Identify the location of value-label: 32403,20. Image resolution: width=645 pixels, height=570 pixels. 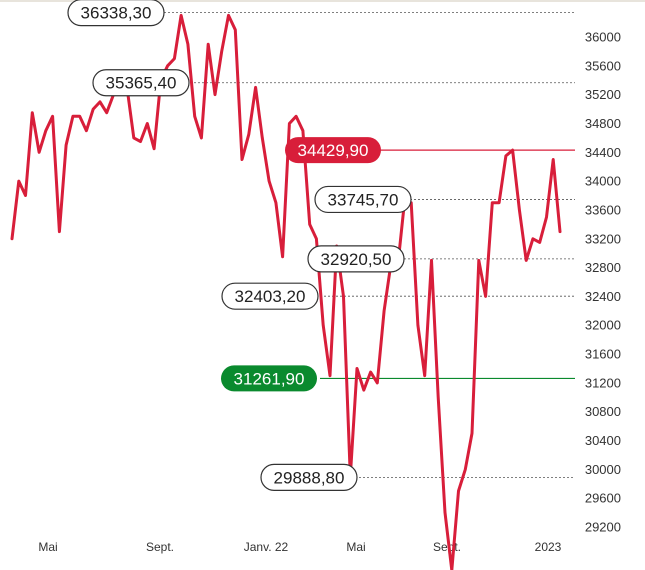
(270, 296).